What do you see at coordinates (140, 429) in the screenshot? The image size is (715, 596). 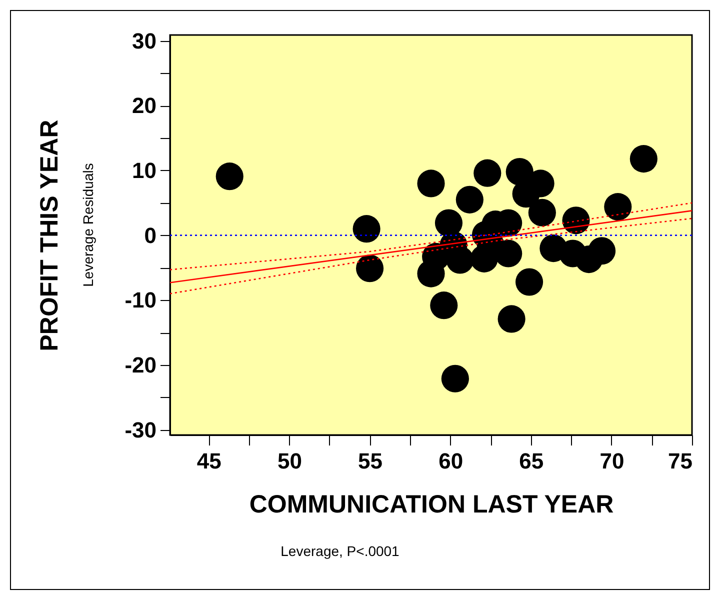 I see `y-tick-label: -30` at bounding box center [140, 429].